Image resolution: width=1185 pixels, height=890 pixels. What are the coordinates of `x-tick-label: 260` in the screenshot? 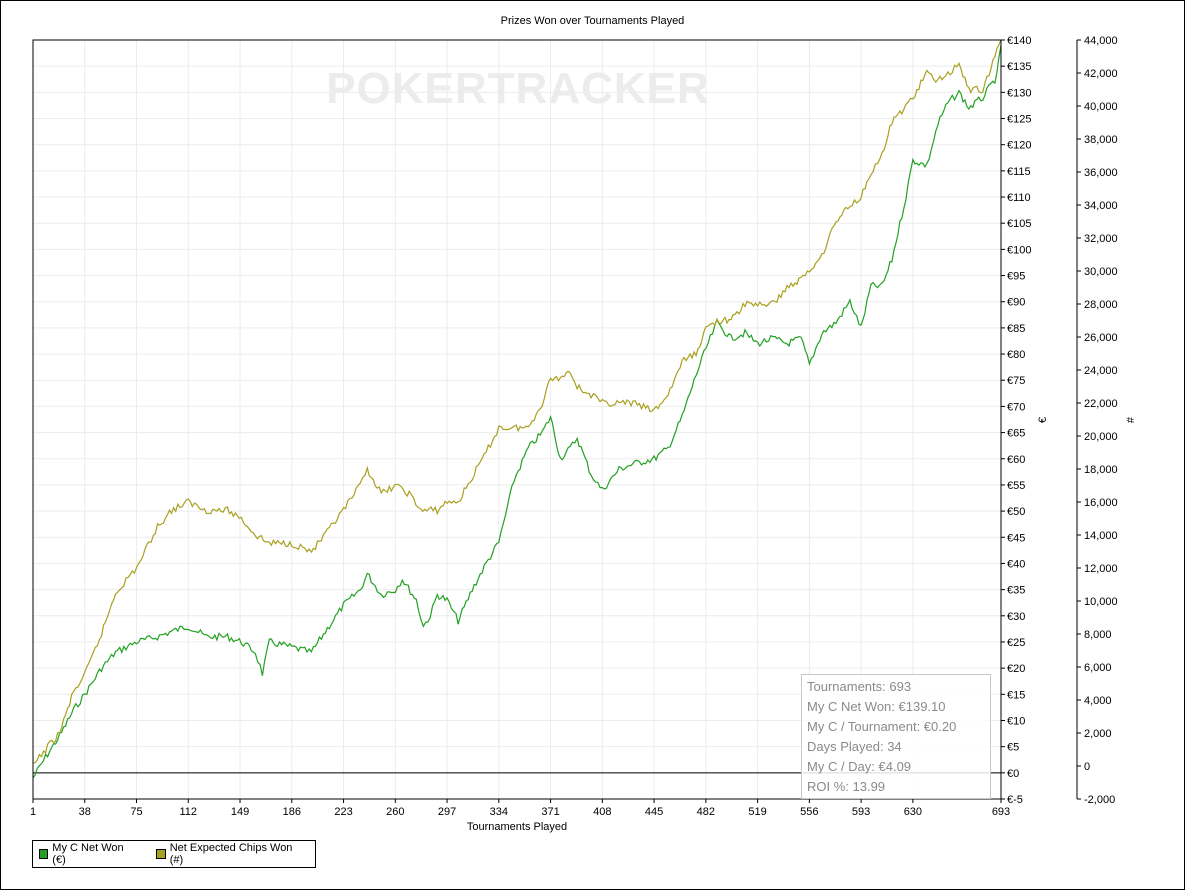 It's located at (395, 812).